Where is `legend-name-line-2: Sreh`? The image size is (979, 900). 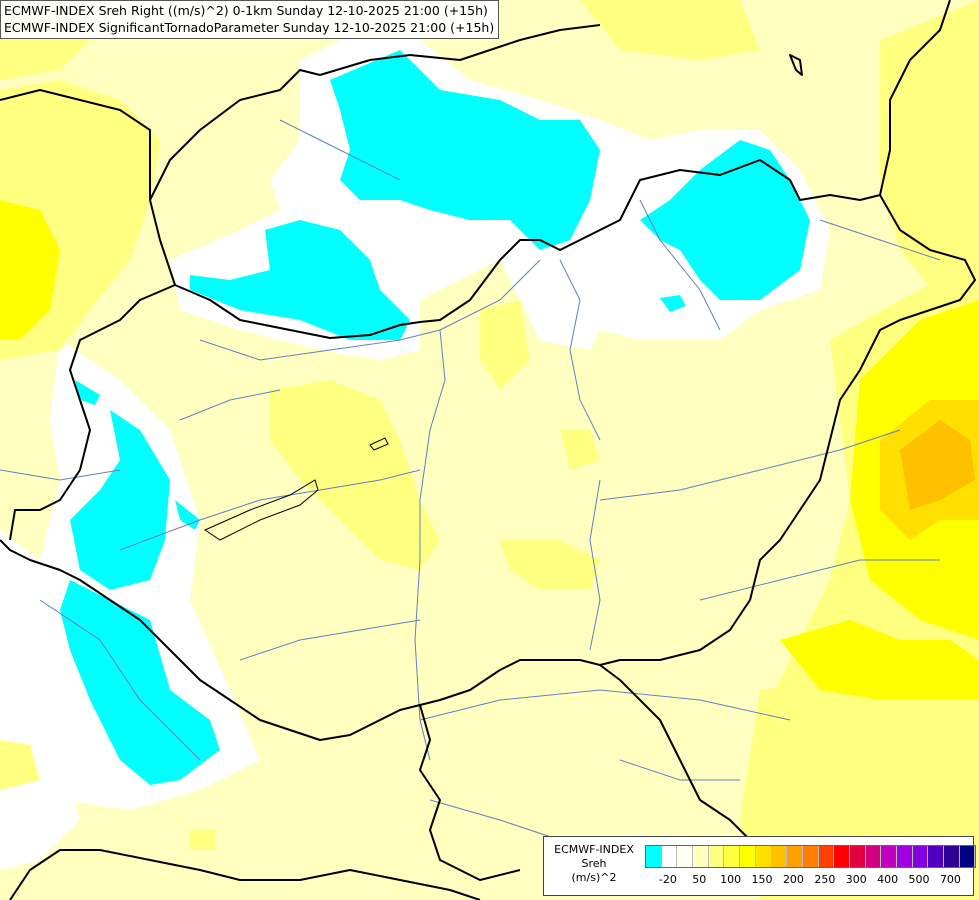 legend-name-line-2: Sreh is located at coordinates (594, 863).